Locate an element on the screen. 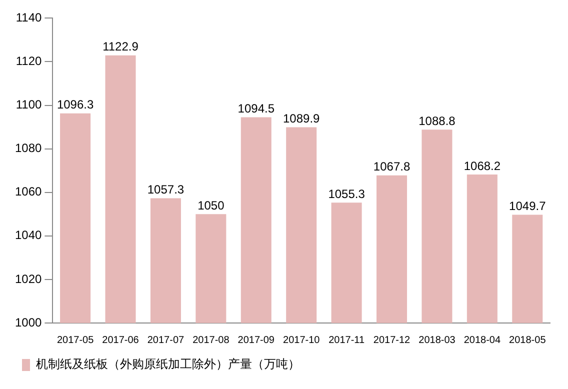 Image resolution: width=568 pixels, height=389 pixels. x-tick-label: 2017-08 is located at coordinates (211, 340).